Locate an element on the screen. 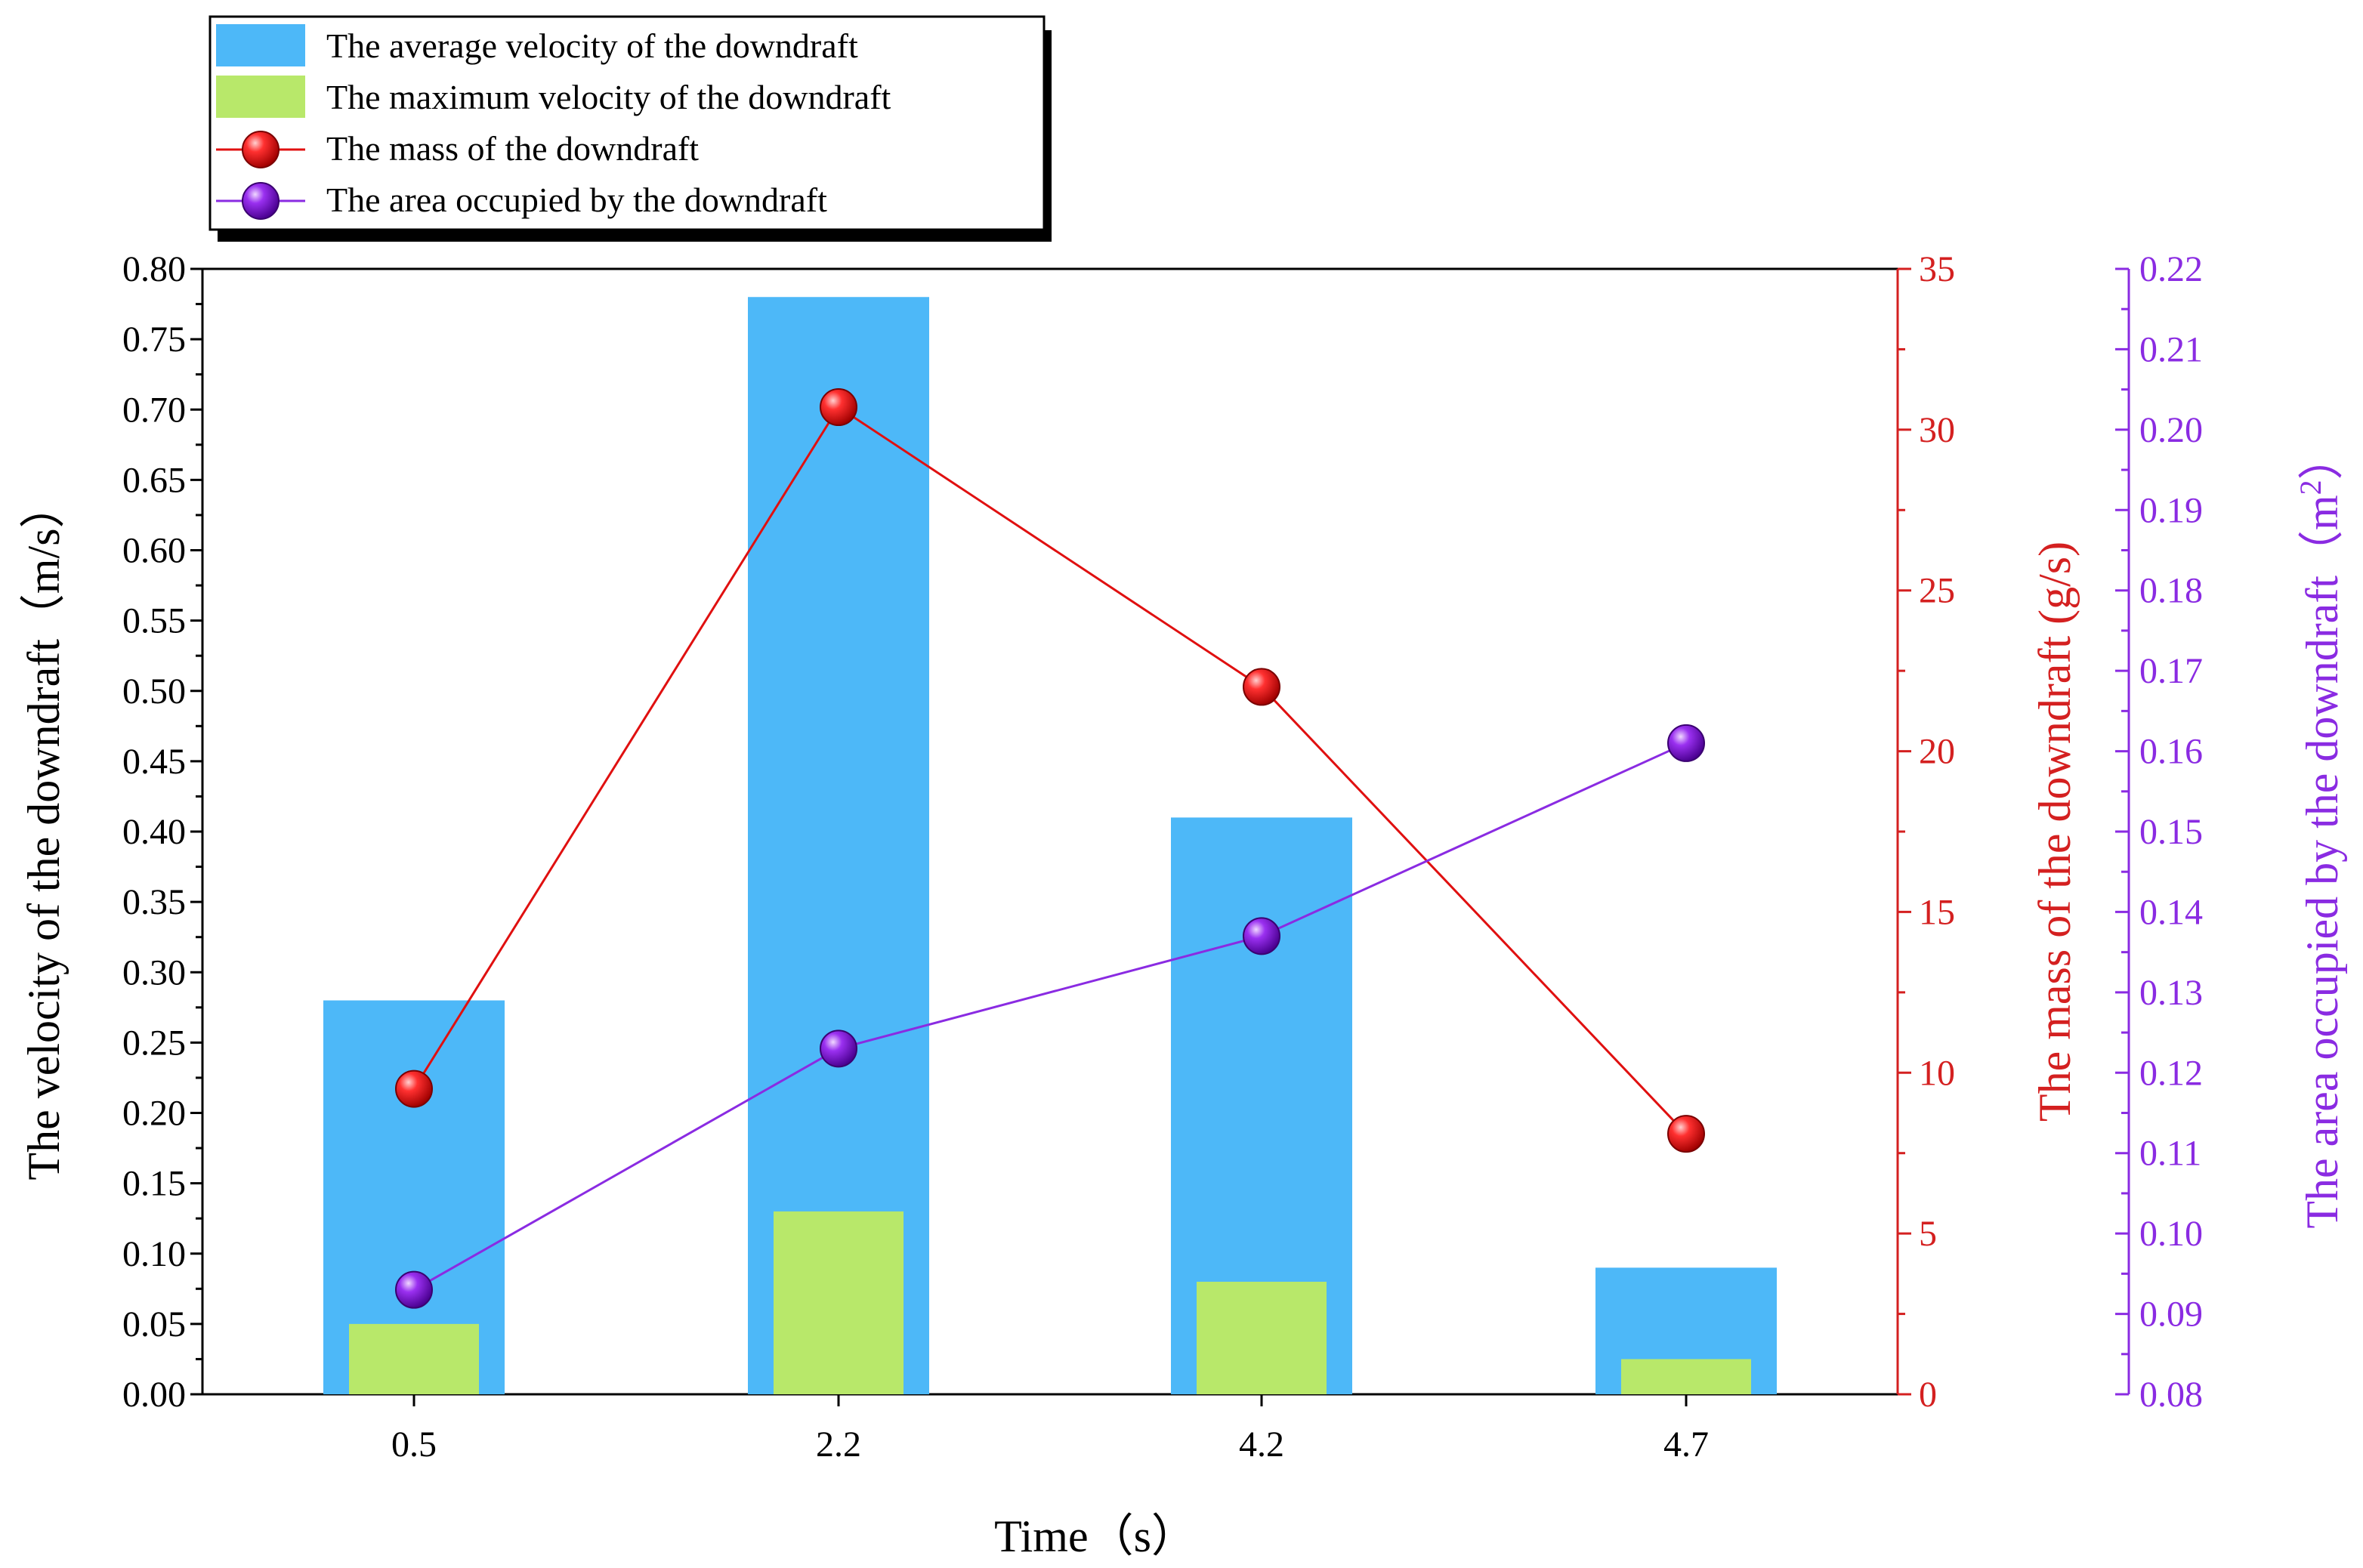 Image resolution: width=2363 pixels, height=1568 pixels. mass-tick-label: 25 is located at coordinates (1937, 591).